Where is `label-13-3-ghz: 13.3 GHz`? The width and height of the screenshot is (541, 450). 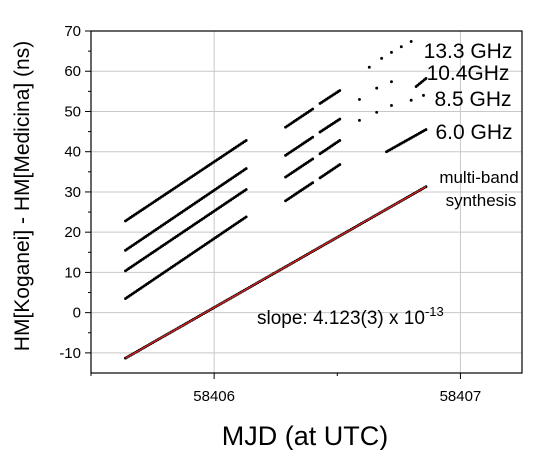 label-13-3-ghz: 13.3 GHz is located at coordinates (468, 51).